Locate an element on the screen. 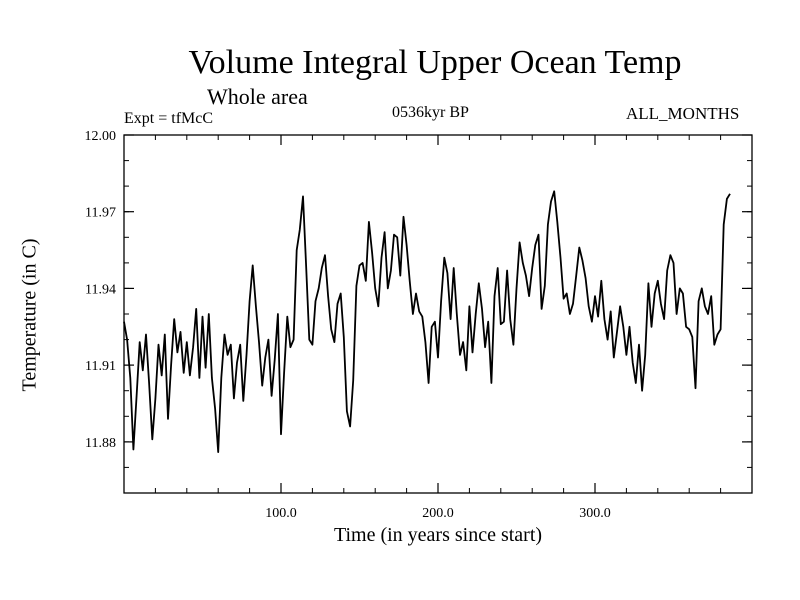 The image size is (800, 600). y-tick-label: 12.00 is located at coordinates (101, 136).